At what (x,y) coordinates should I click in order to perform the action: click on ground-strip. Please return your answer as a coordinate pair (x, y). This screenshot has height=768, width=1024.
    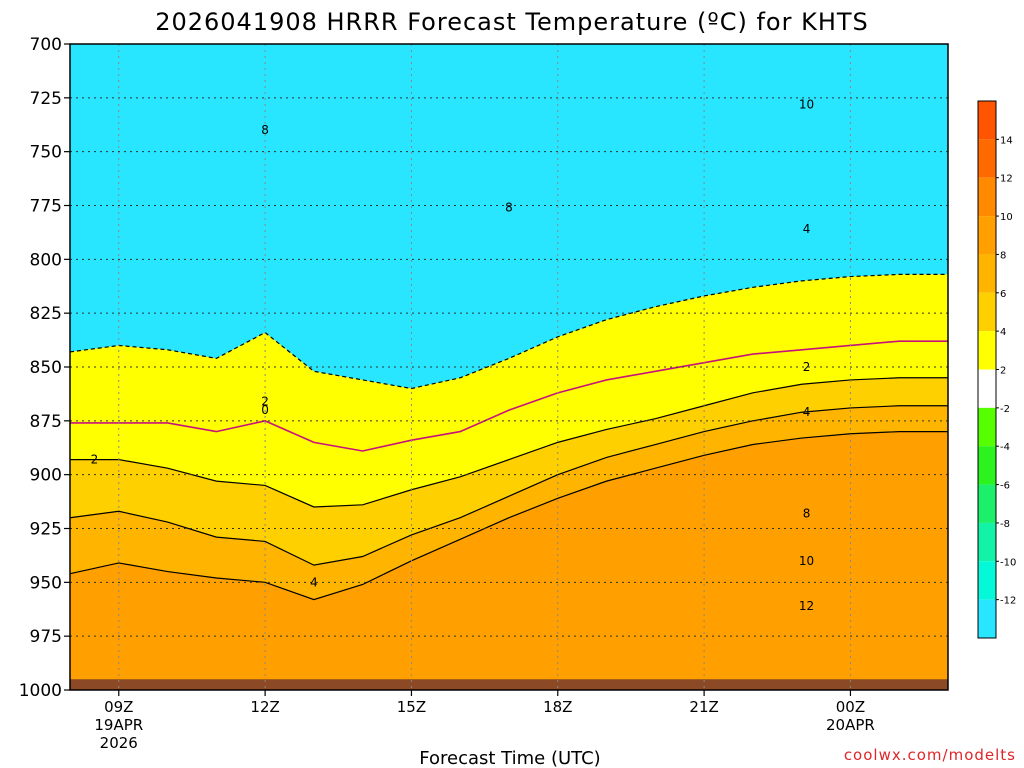
    Looking at the image, I should click on (509, 684).